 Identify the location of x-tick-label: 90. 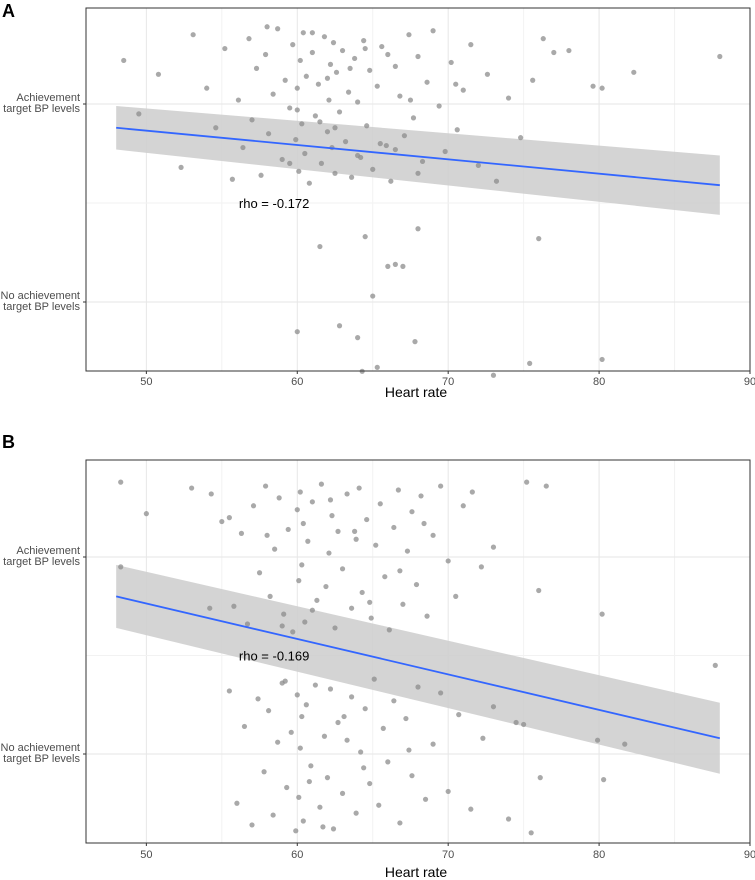
(749, 382).